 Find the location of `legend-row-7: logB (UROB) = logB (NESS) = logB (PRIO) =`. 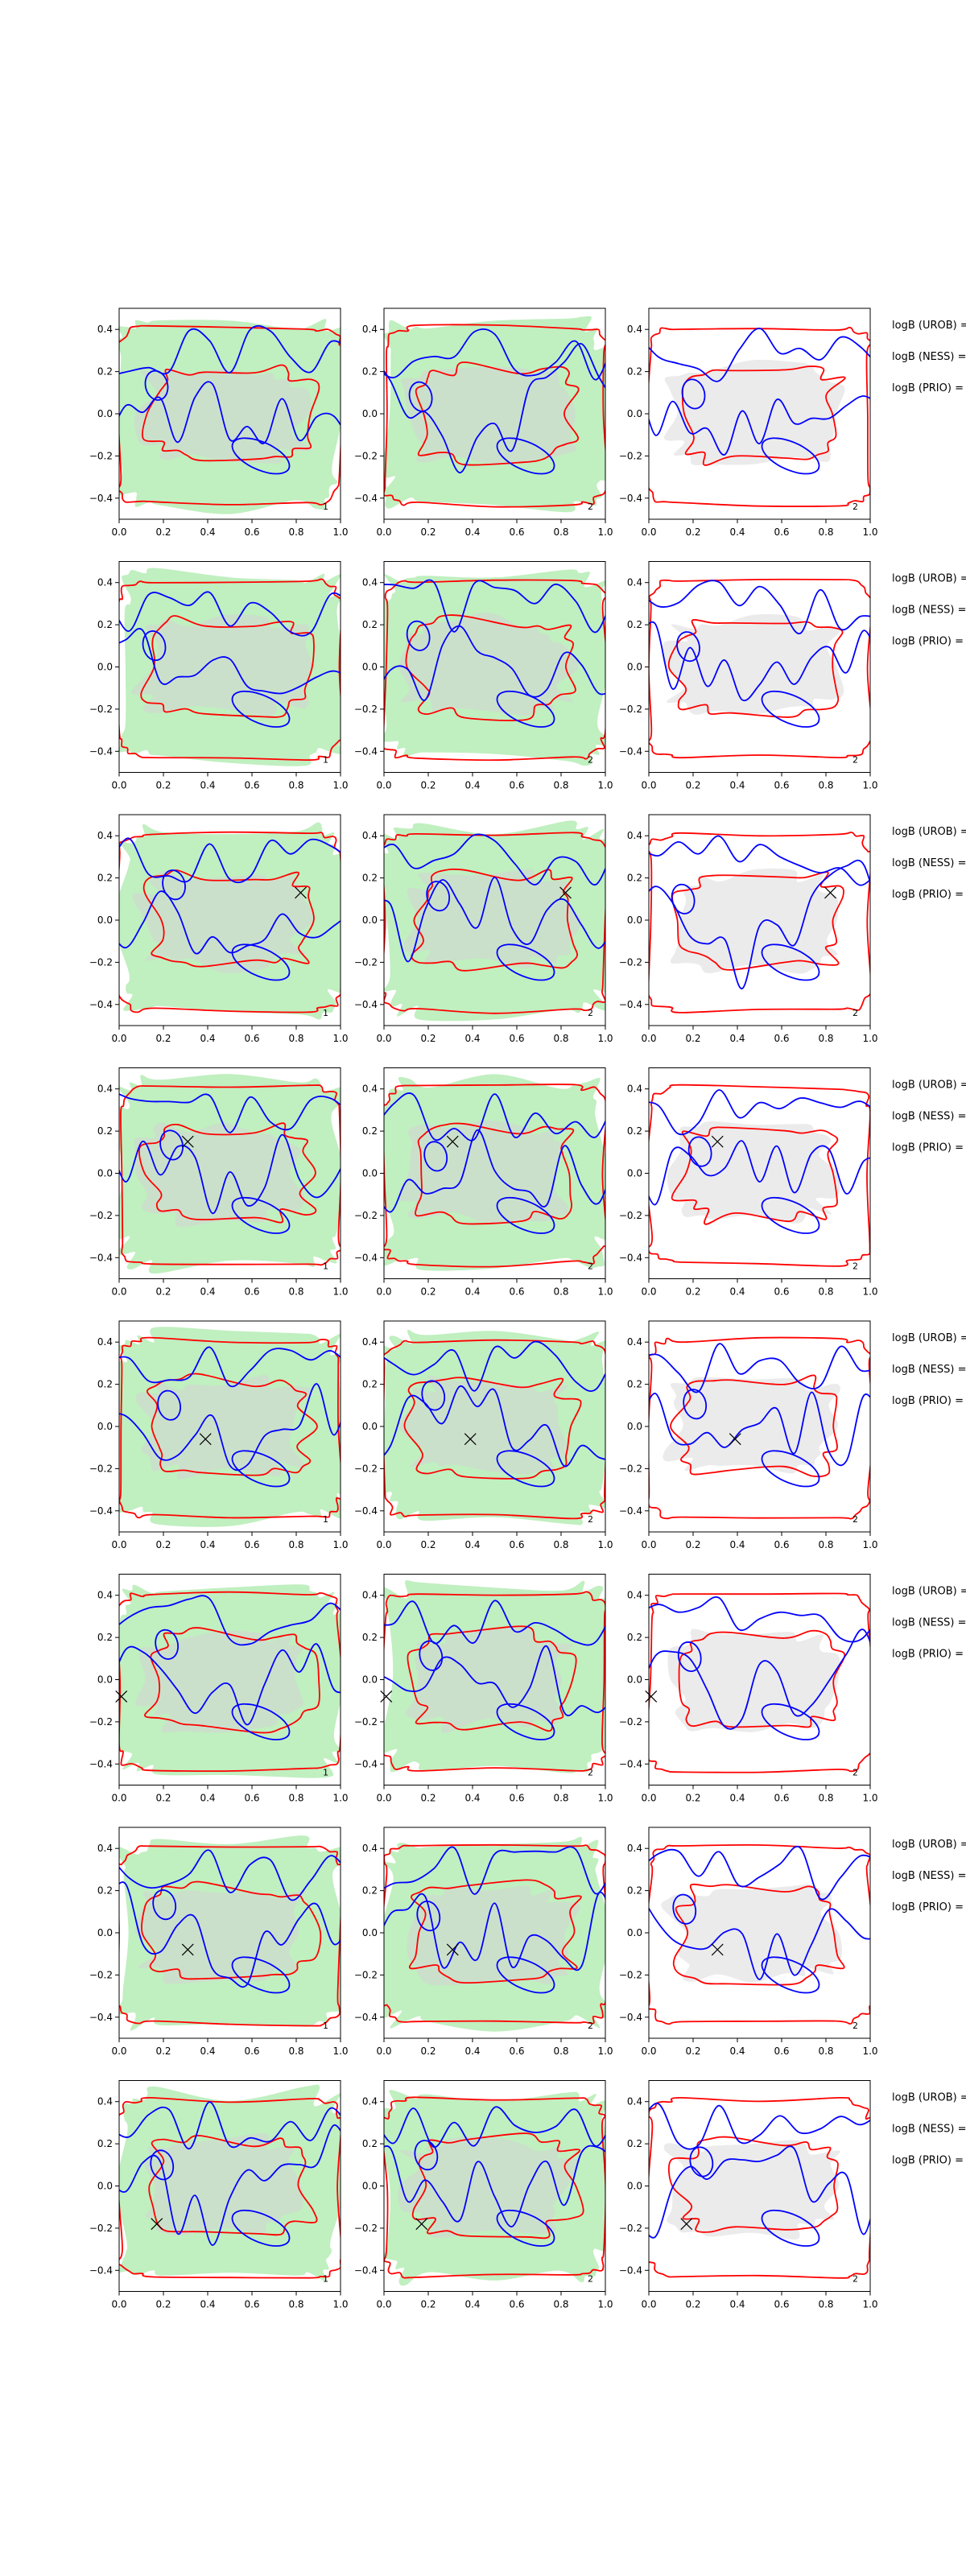

legend-row-7: logB (UROB) = logB (NESS) = logB (PRIO) = is located at coordinates (929, 1876).